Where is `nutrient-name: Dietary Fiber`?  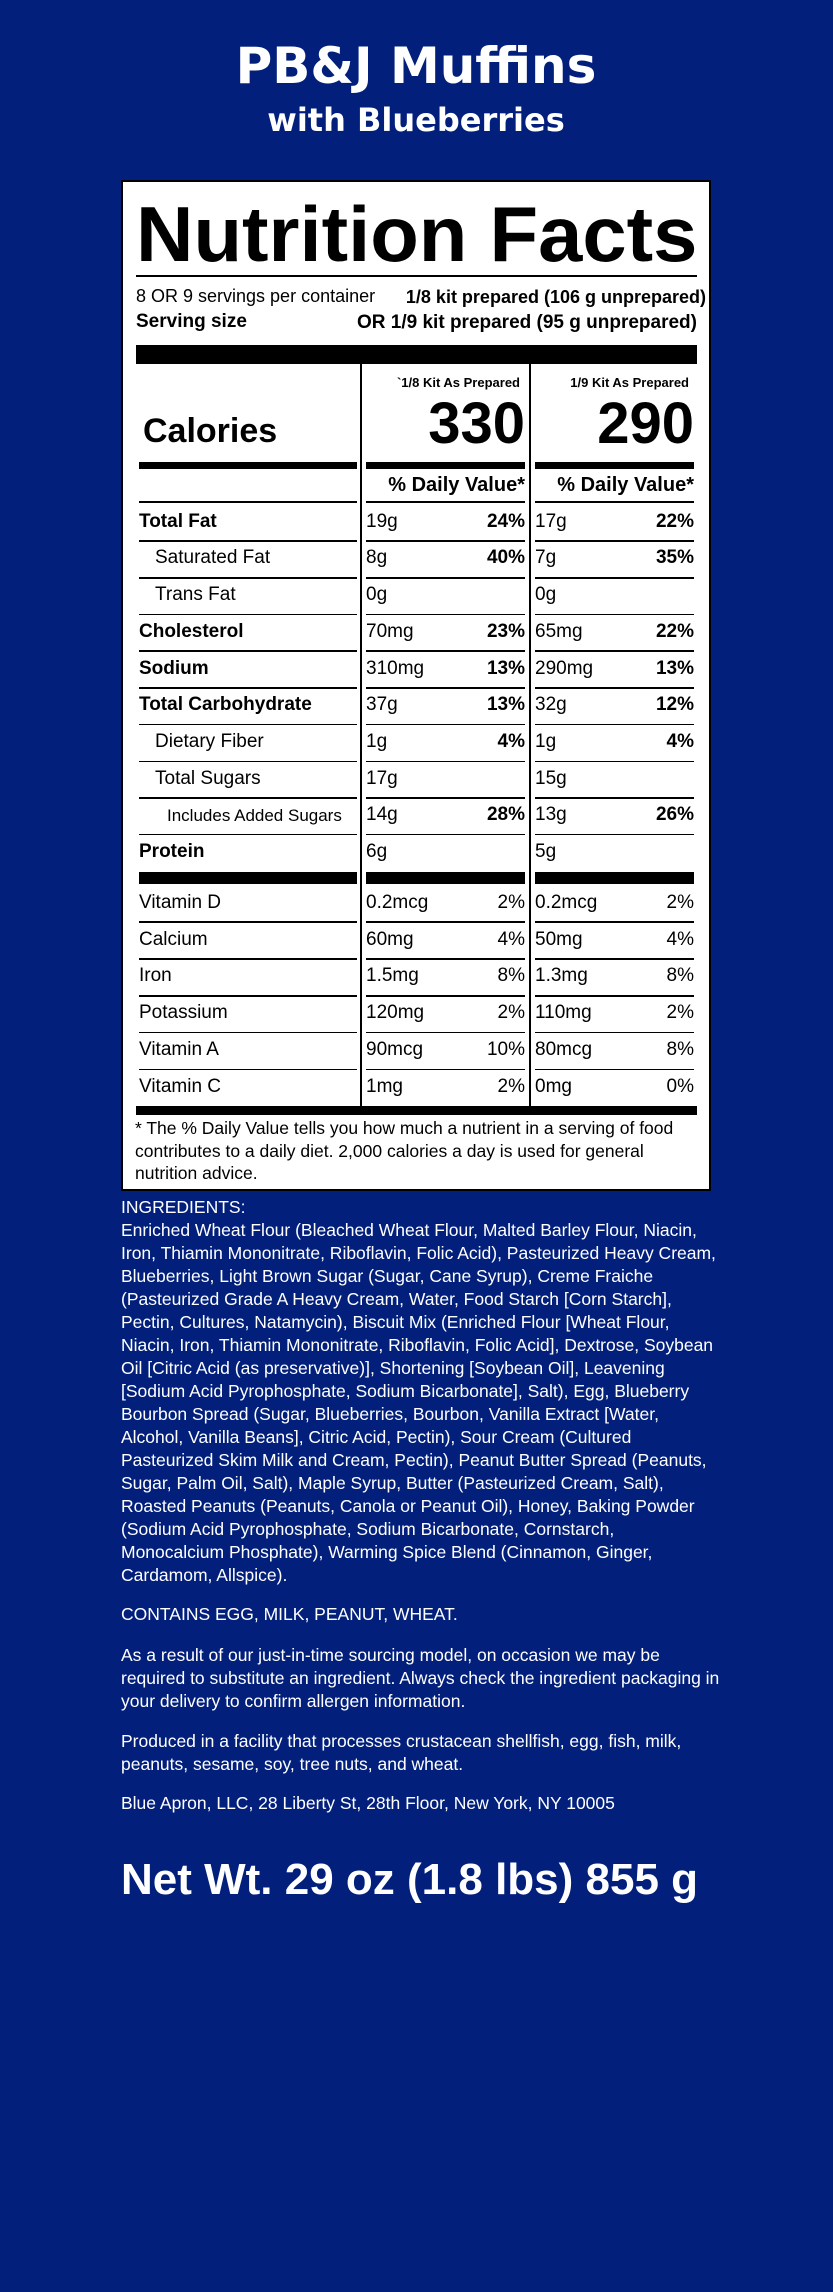 nutrient-name: Dietary Fiber is located at coordinates (209, 741).